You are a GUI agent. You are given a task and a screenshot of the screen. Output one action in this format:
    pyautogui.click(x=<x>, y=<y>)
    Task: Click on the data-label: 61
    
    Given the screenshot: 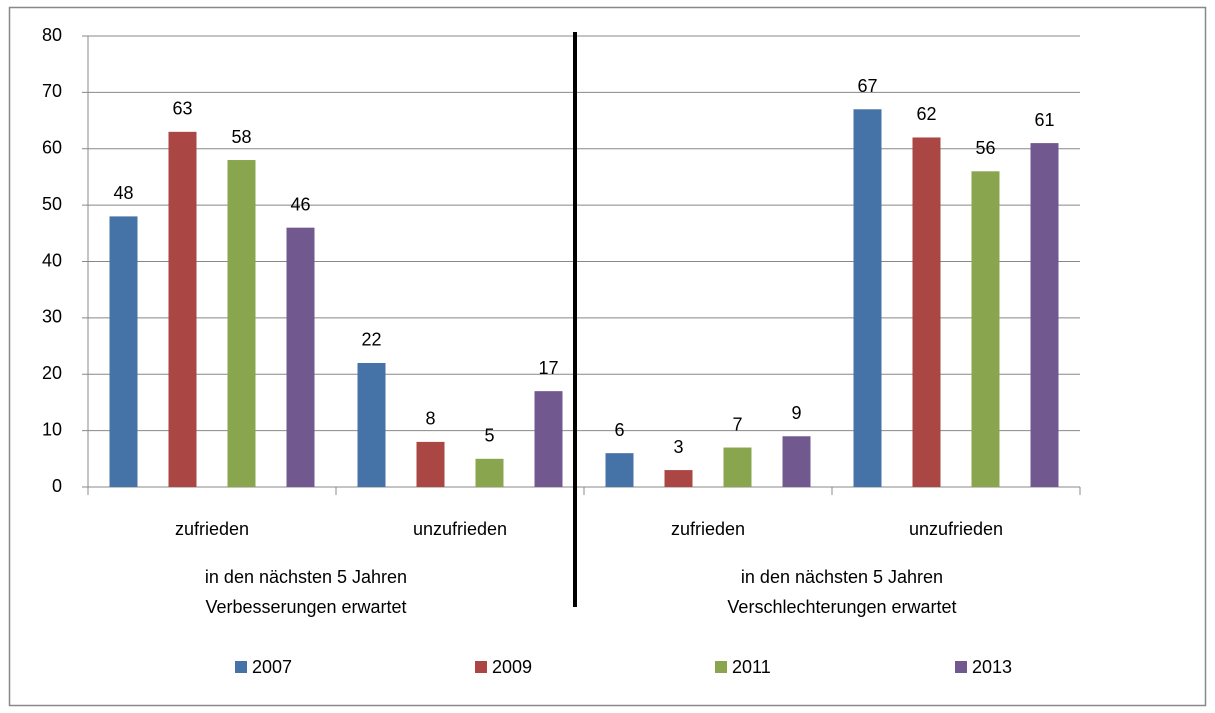 What is the action you would take?
    pyautogui.click(x=1044, y=120)
    